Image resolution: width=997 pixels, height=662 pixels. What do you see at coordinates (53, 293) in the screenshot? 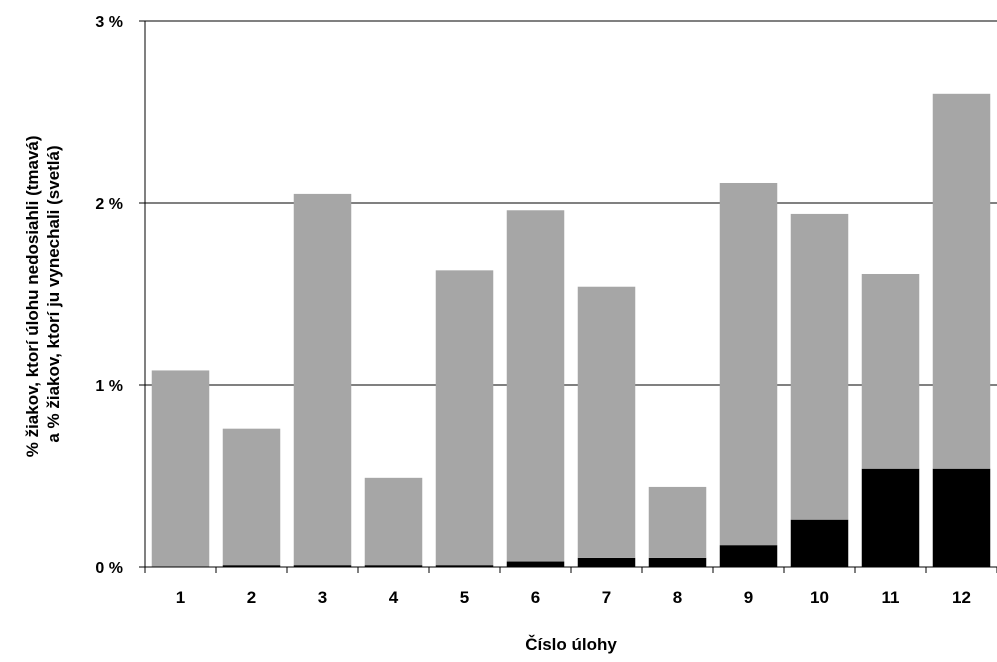
I see `y-axis-title-line-2: a % žiakov, ktorí ju vynechali (svetlá)` at bounding box center [53, 293].